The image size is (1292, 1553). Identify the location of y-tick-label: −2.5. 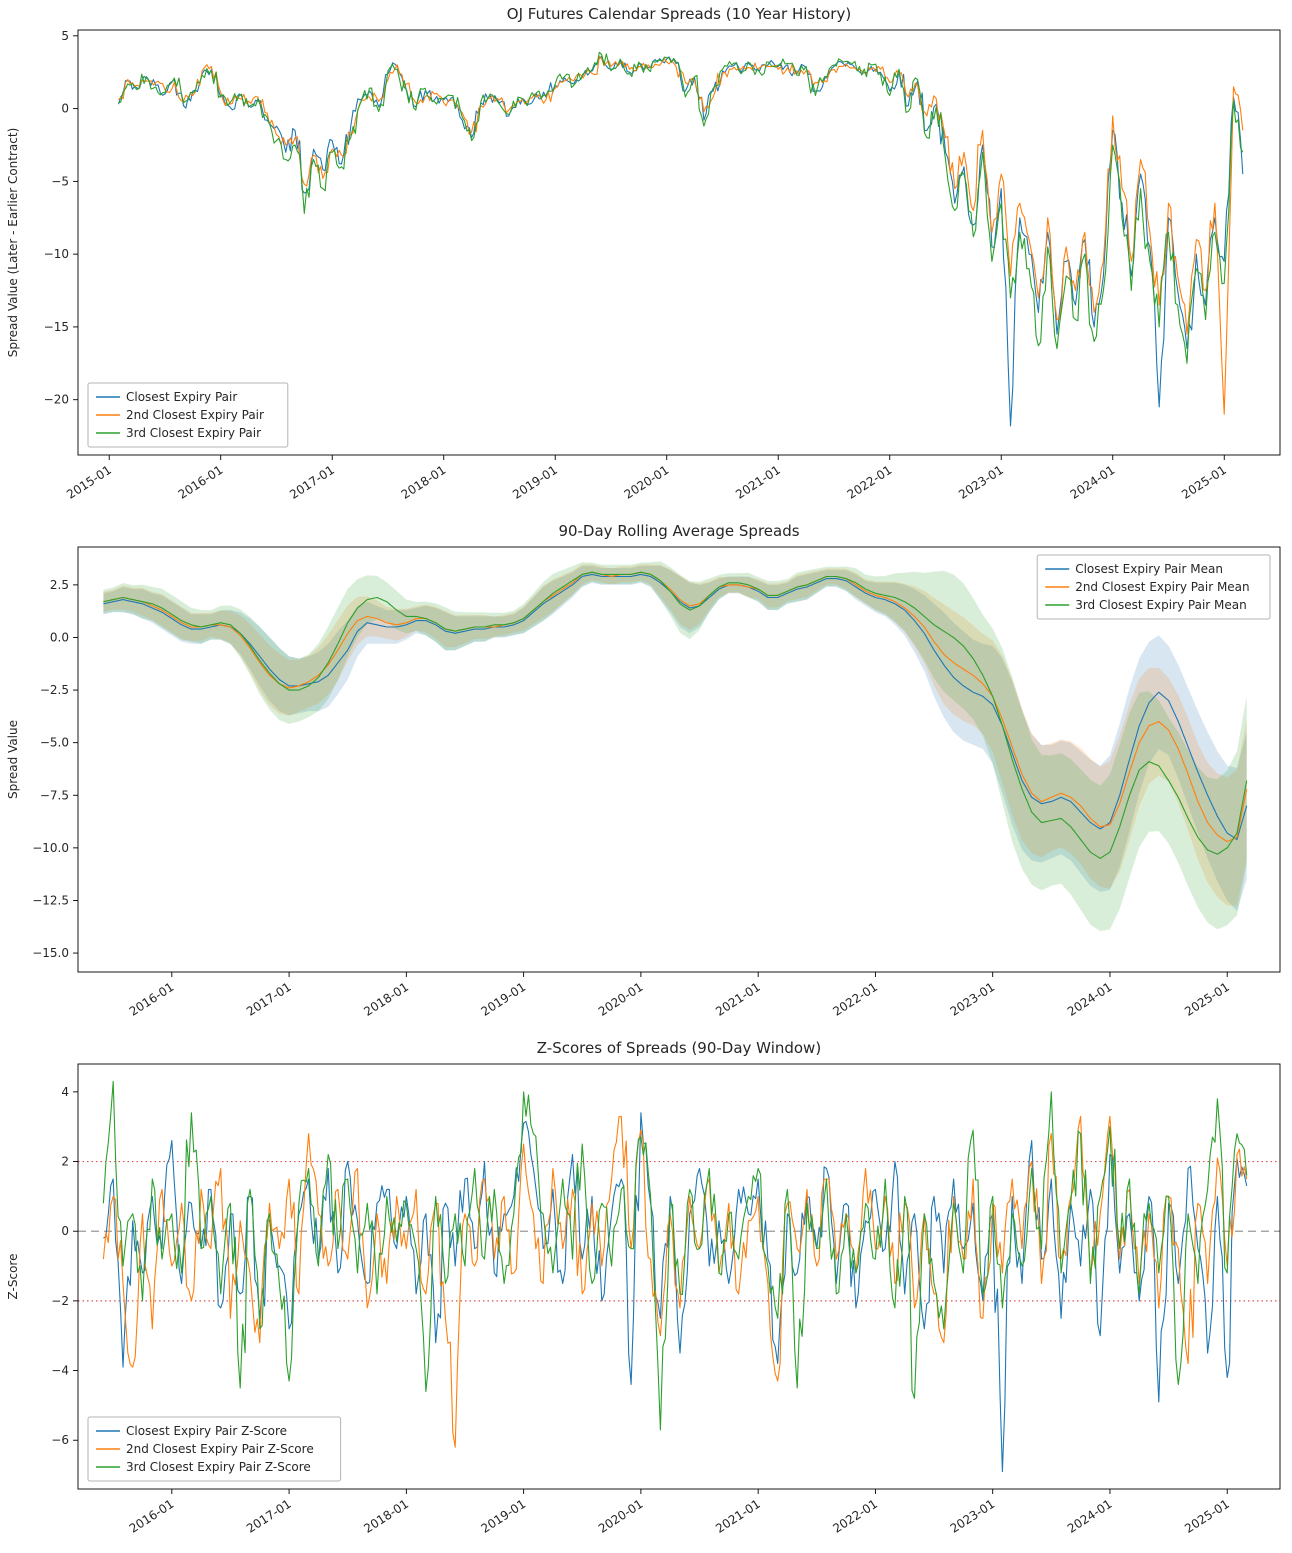
(54, 690).